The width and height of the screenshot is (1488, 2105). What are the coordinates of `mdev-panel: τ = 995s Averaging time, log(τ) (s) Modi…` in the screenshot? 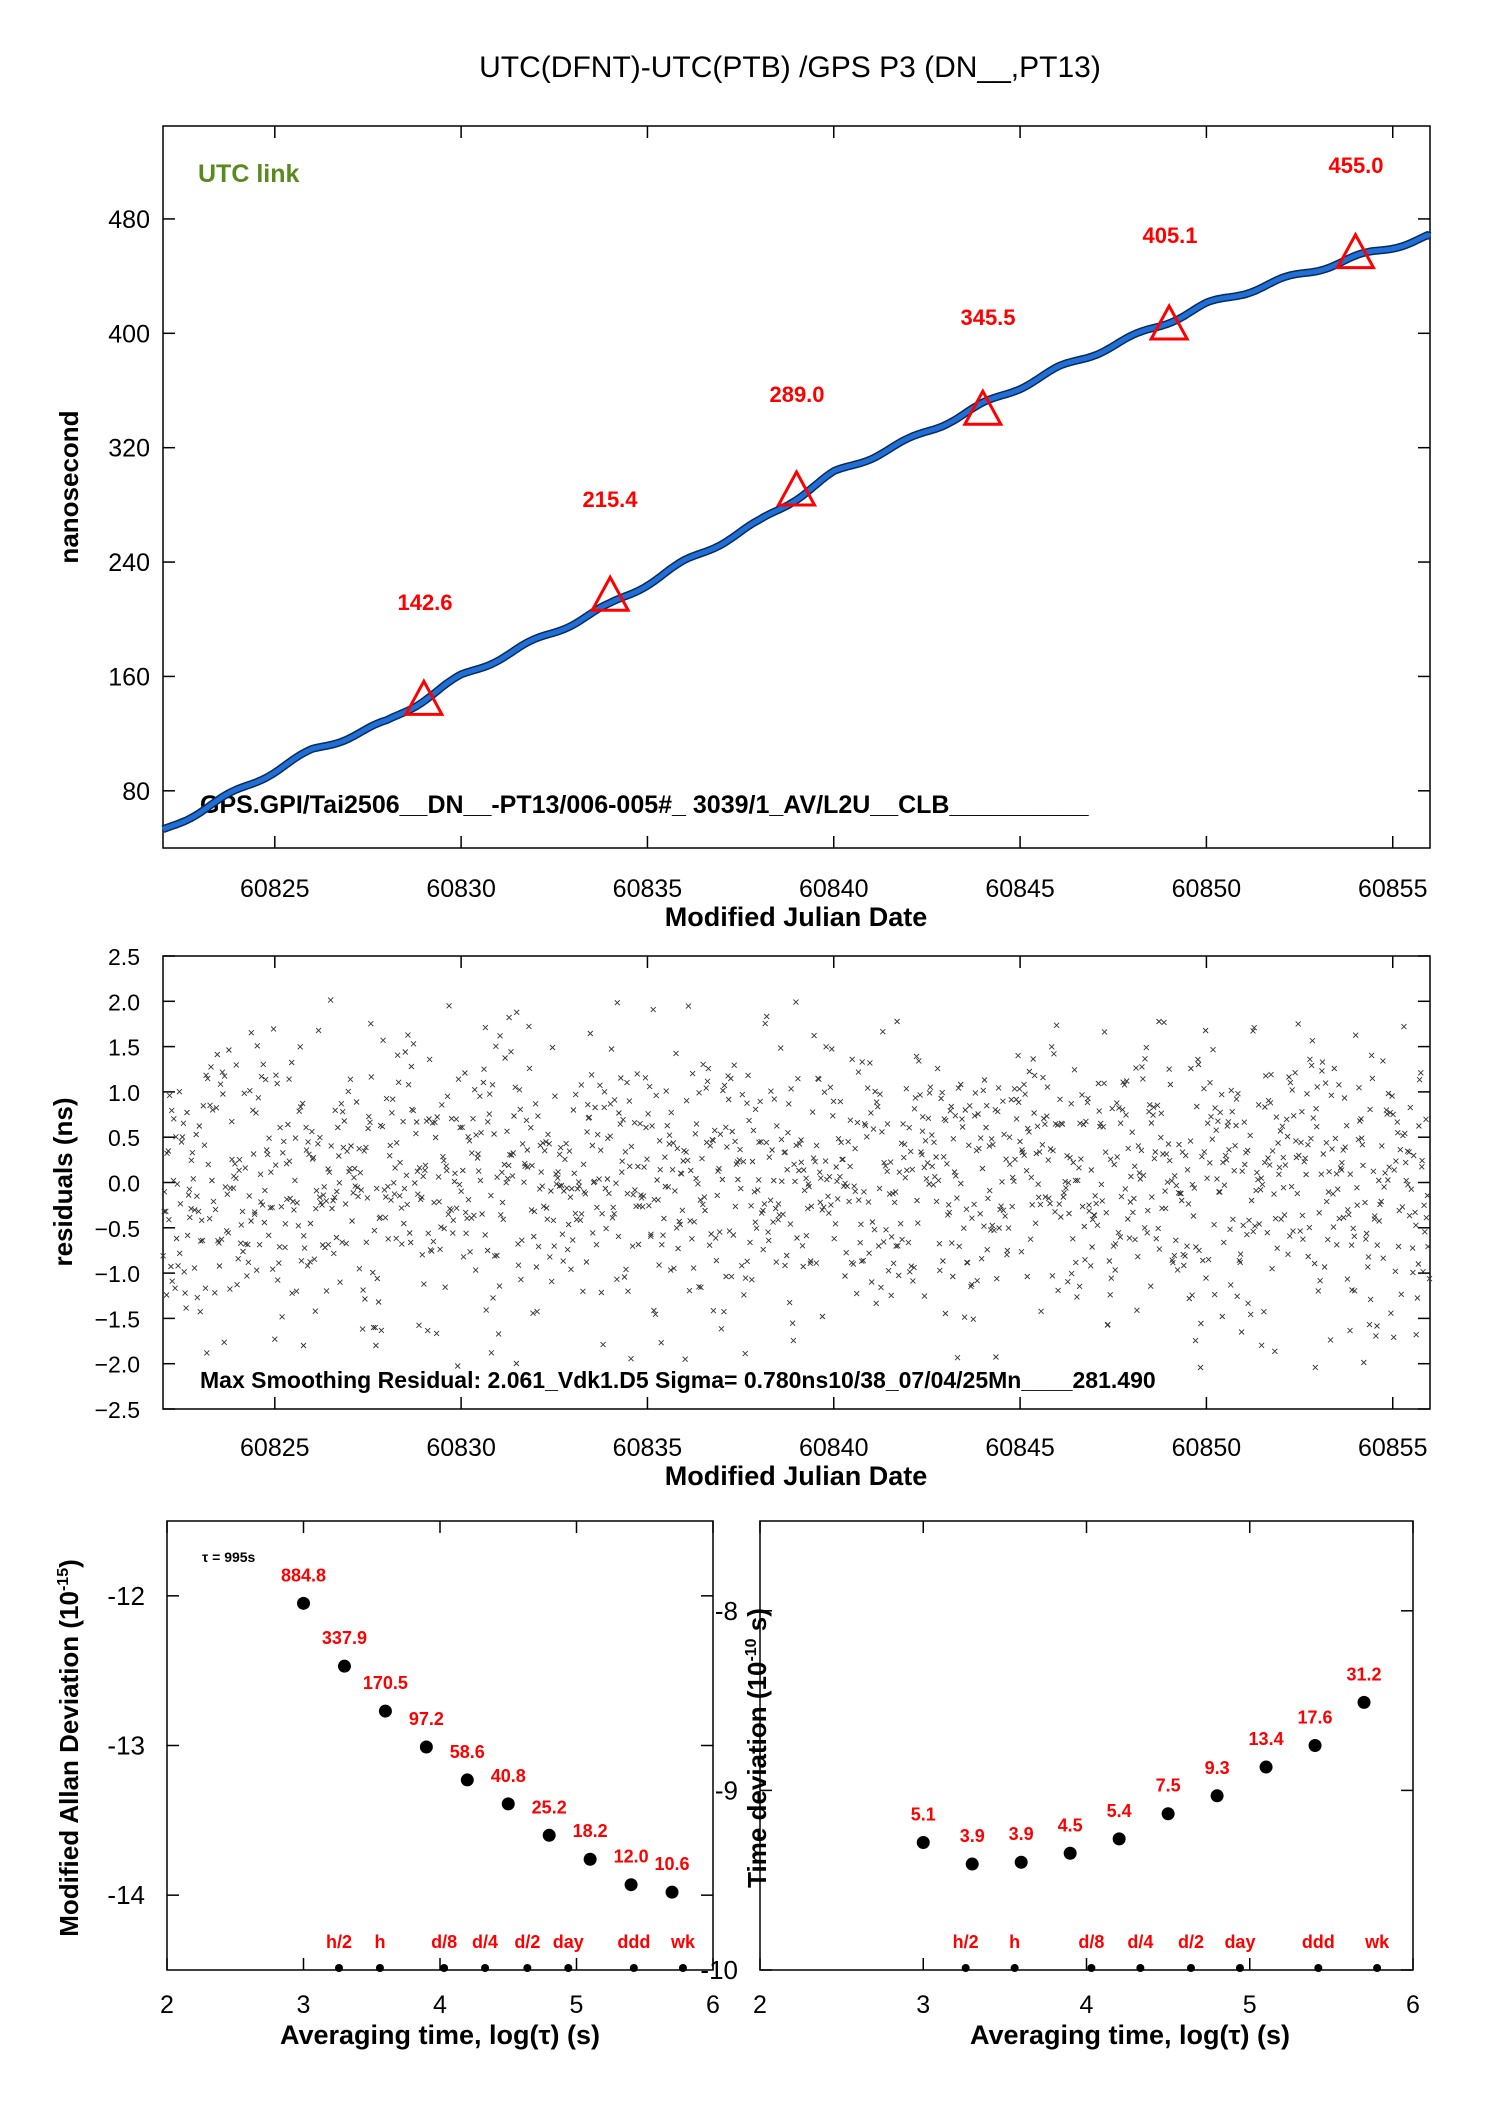 It's located at (387, 1785).